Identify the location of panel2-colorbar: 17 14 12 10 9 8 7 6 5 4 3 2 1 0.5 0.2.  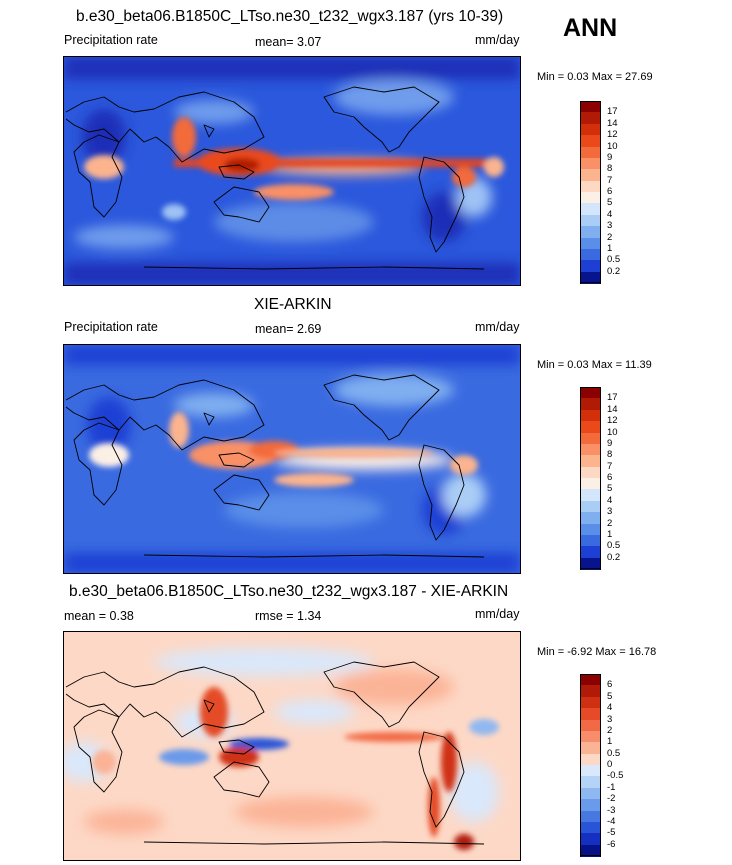
(610, 478).